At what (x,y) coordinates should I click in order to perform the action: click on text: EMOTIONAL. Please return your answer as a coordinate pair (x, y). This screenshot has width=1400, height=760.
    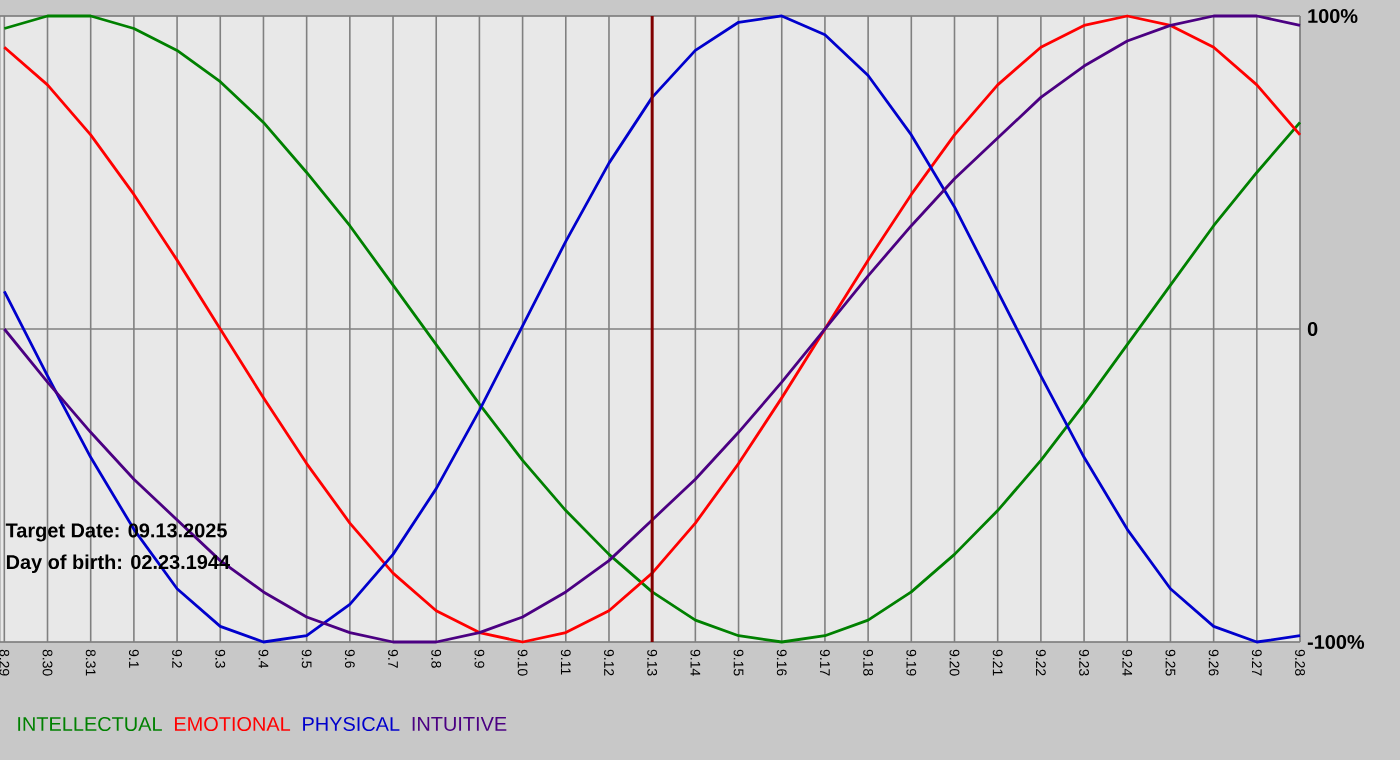
    Looking at the image, I should click on (232, 724).